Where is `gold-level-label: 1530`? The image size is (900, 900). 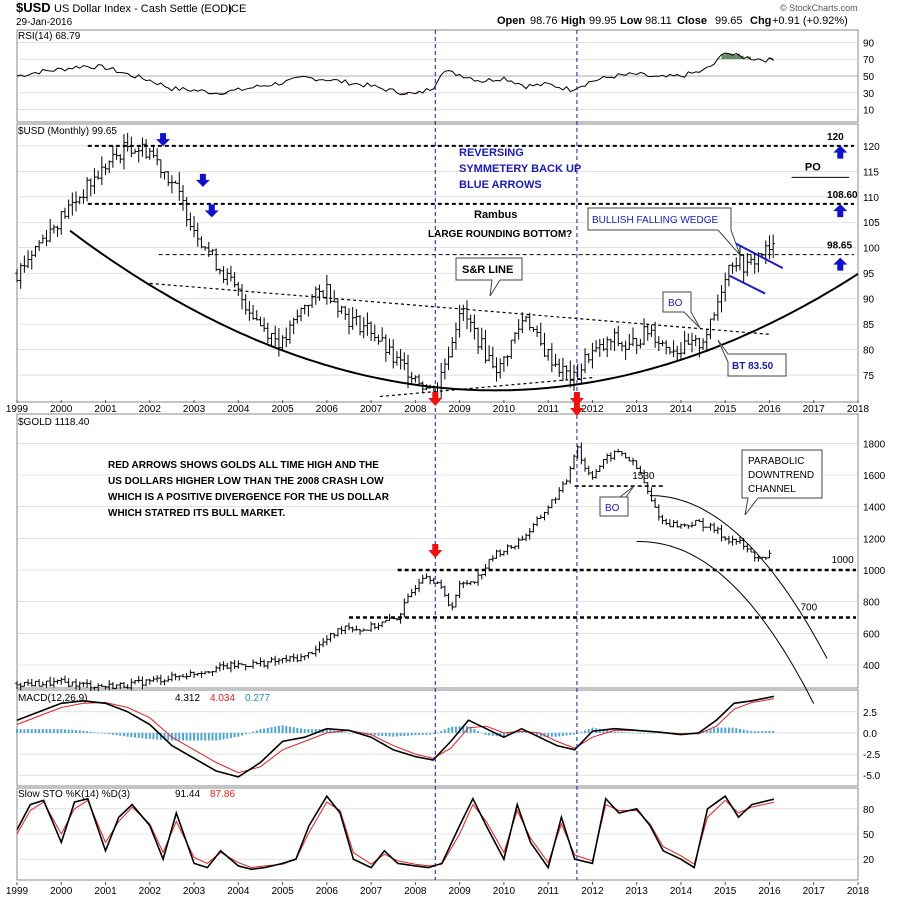
gold-level-label: 1530 is located at coordinates (643, 476).